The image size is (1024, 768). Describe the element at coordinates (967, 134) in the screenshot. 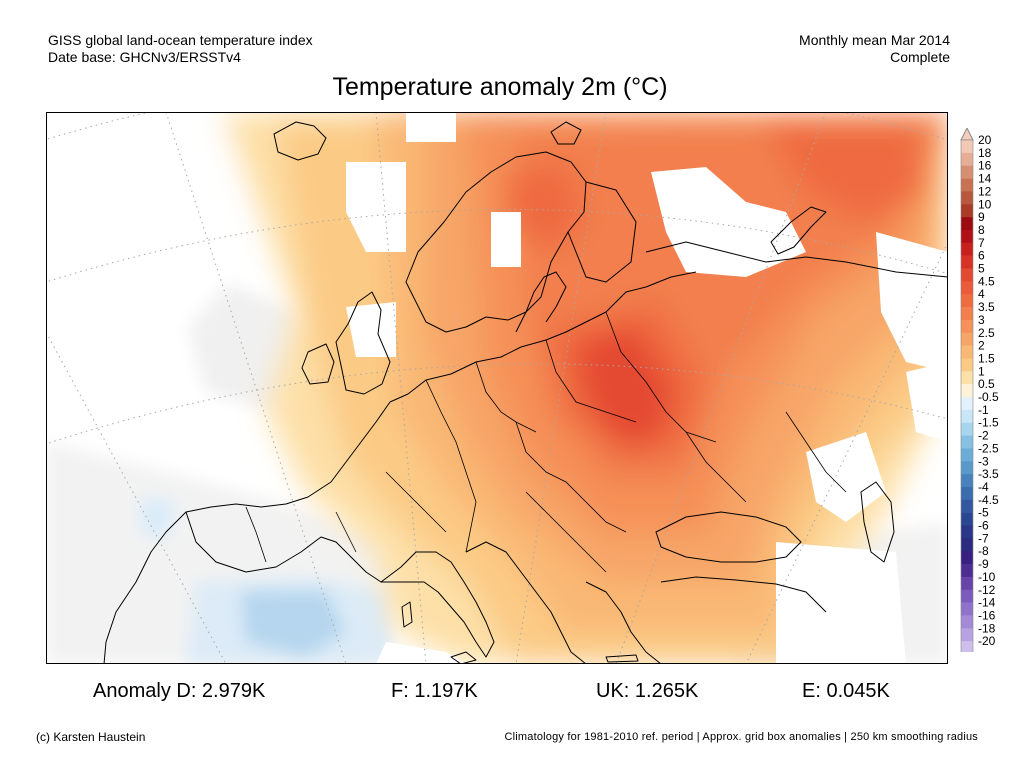

I see `legend-top-arrow` at that location.